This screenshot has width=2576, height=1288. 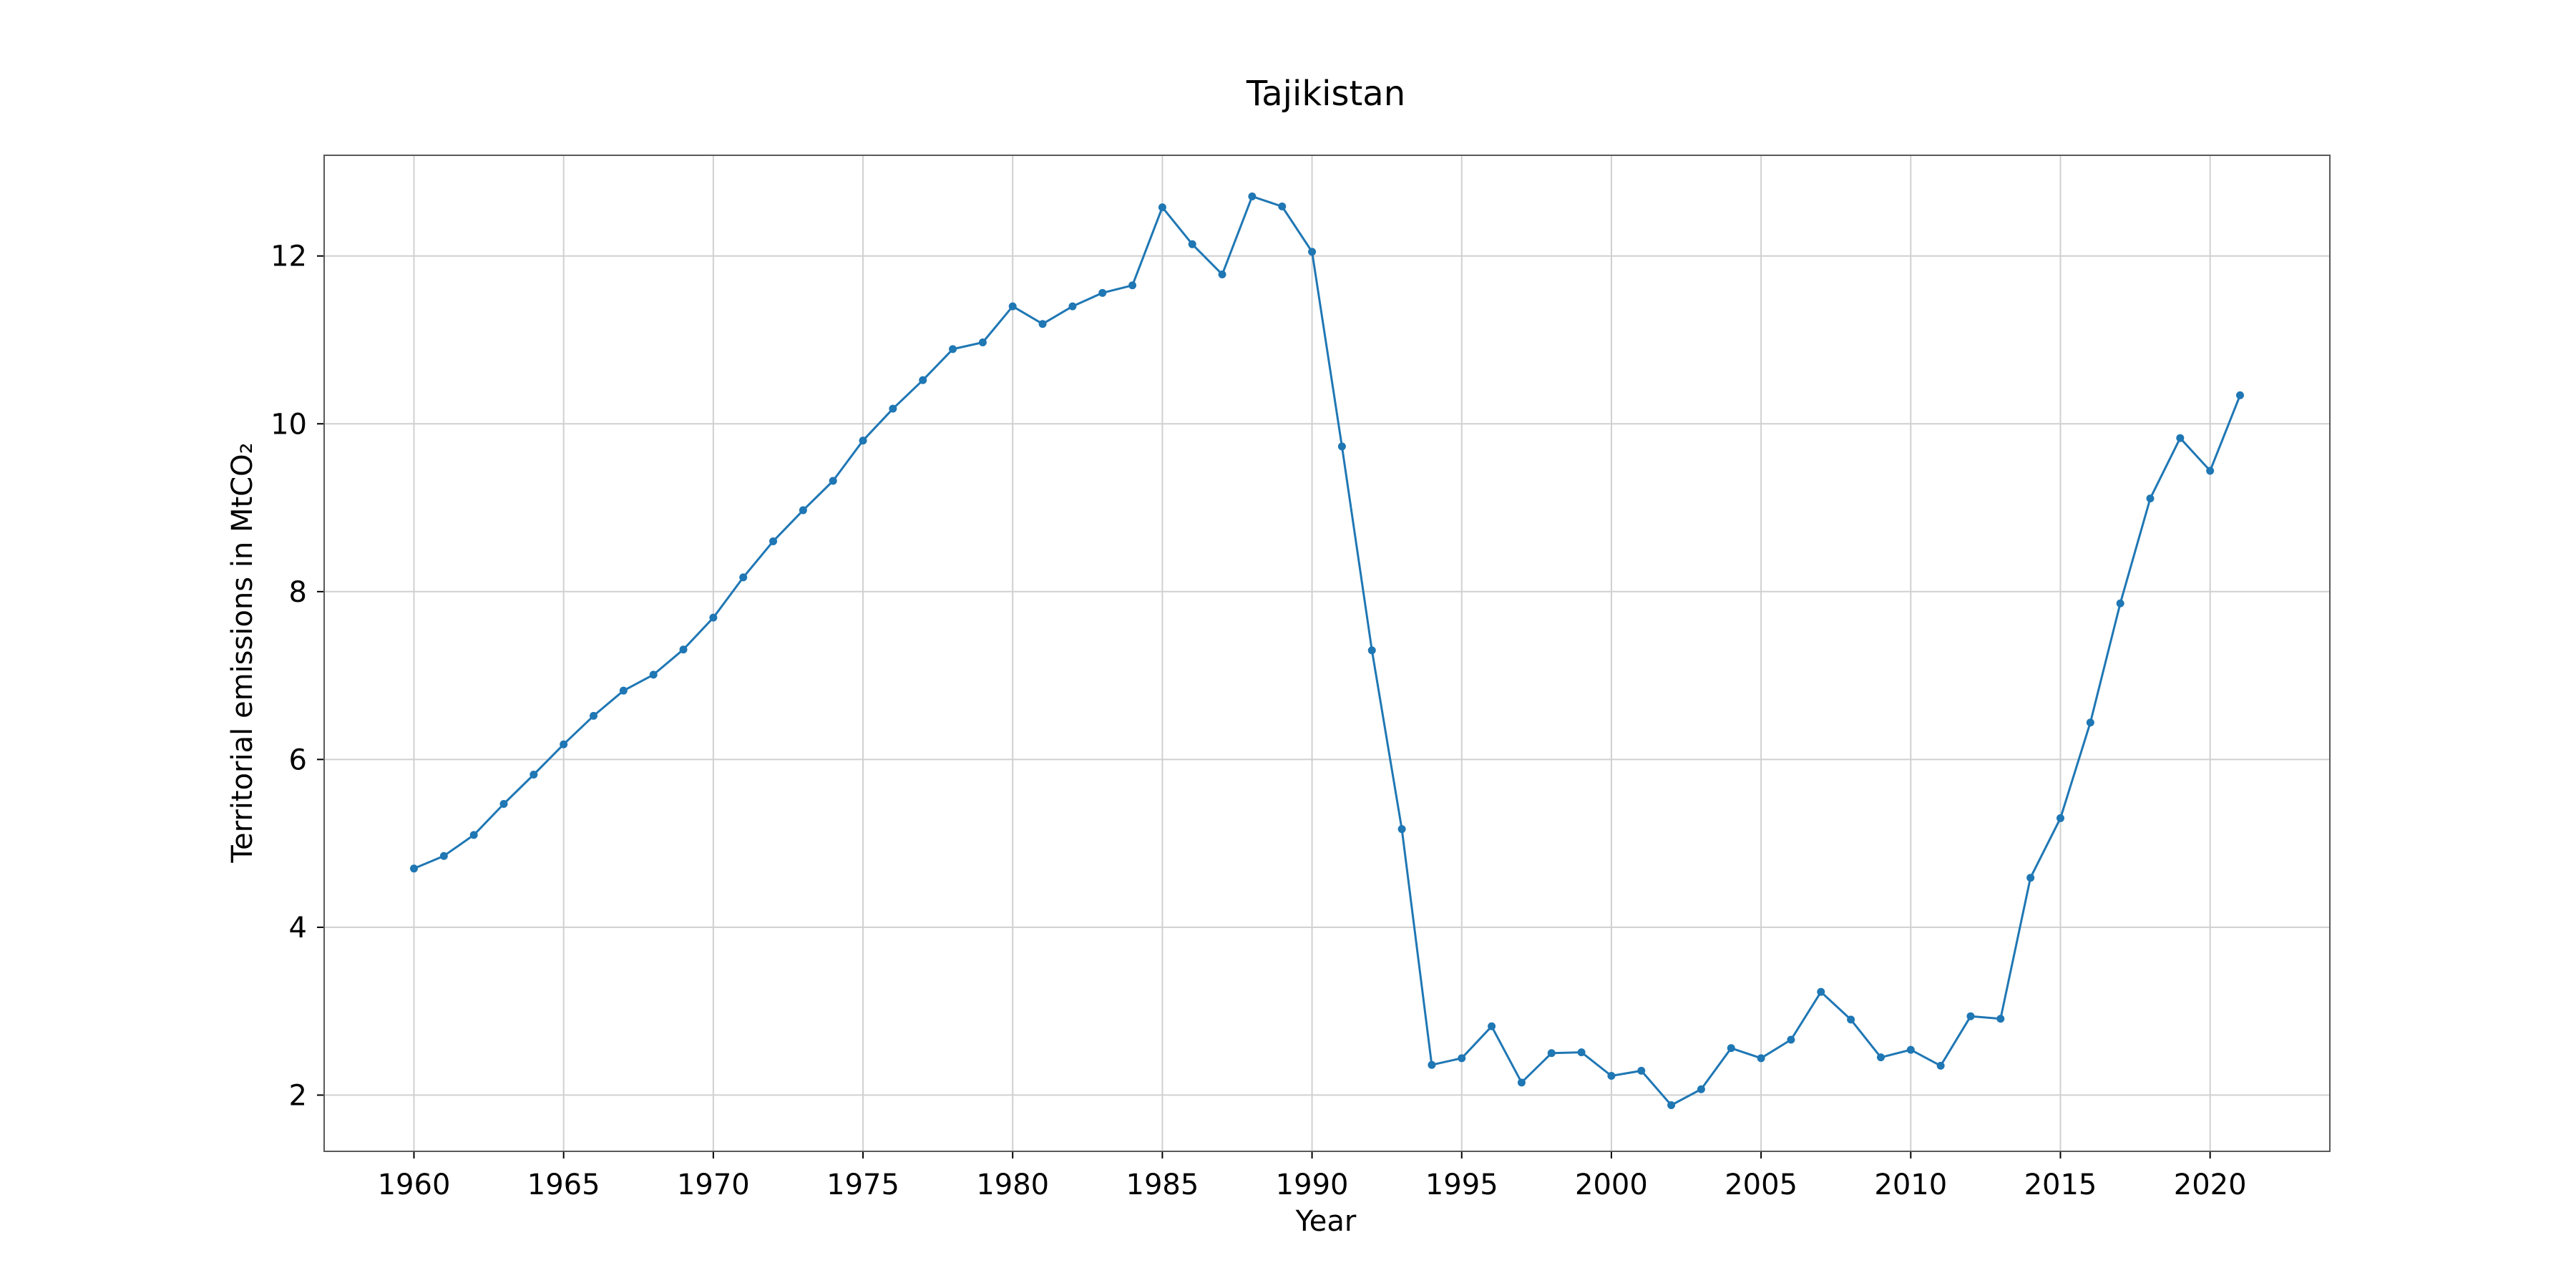 What do you see at coordinates (713, 1185) in the screenshot?
I see `x-tick-label: 1970` at bounding box center [713, 1185].